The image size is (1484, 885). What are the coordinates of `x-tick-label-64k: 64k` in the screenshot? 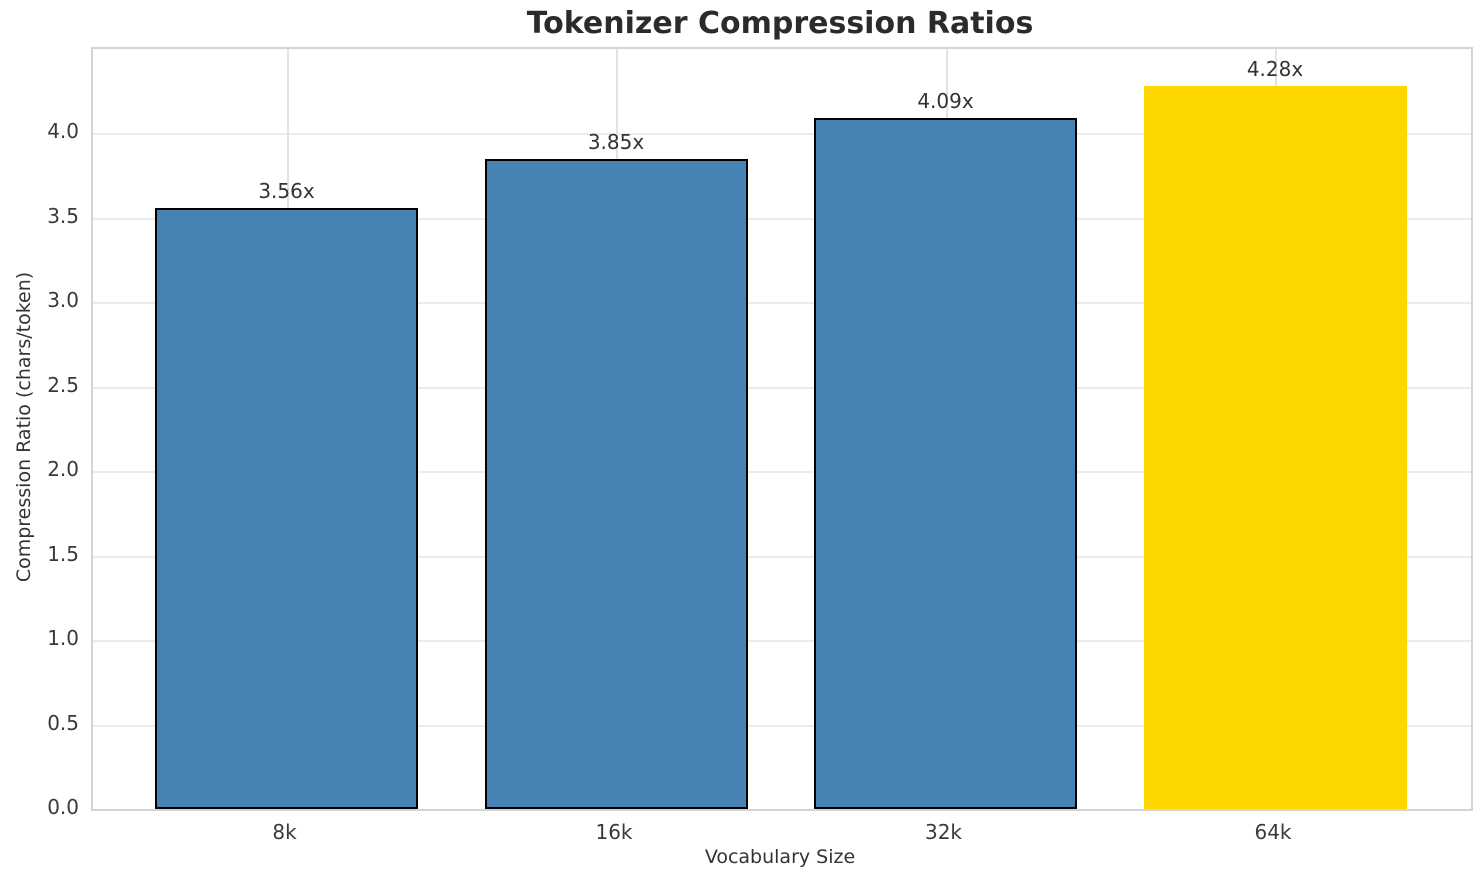 It's located at (1273, 832).